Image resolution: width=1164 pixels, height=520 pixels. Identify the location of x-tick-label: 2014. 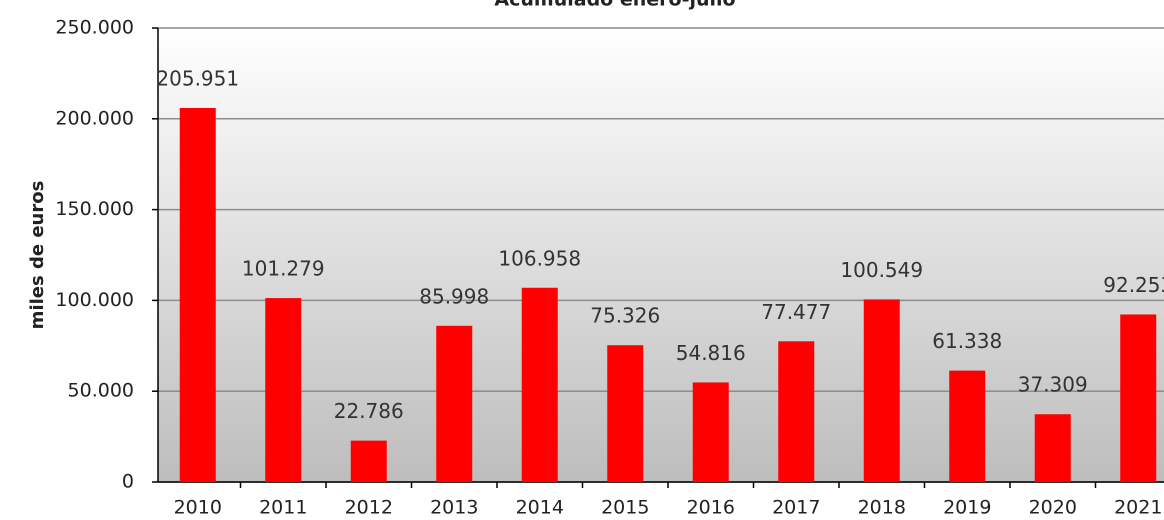
(540, 508).